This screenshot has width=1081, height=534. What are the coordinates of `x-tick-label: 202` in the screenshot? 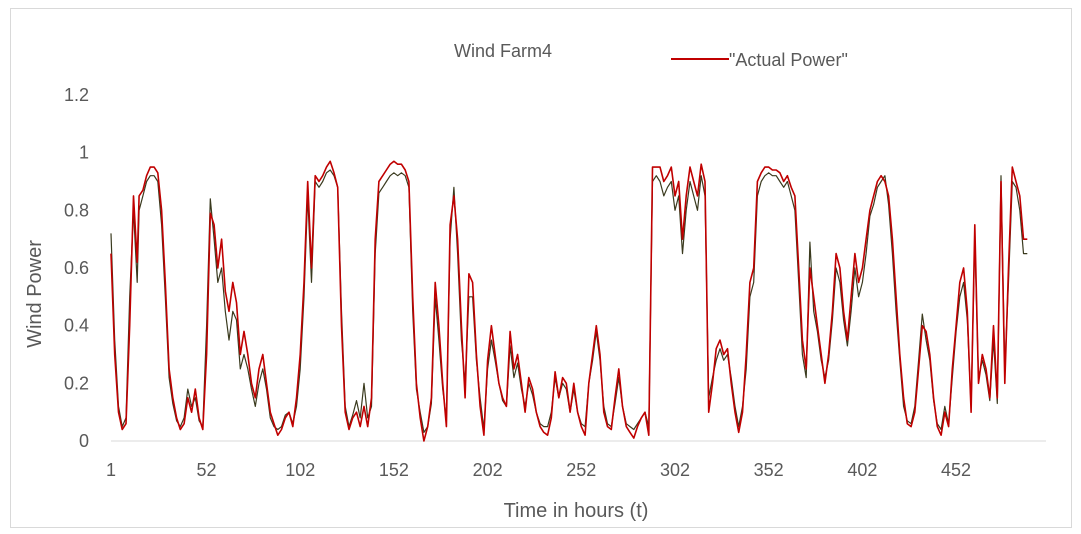 It's located at (488, 470).